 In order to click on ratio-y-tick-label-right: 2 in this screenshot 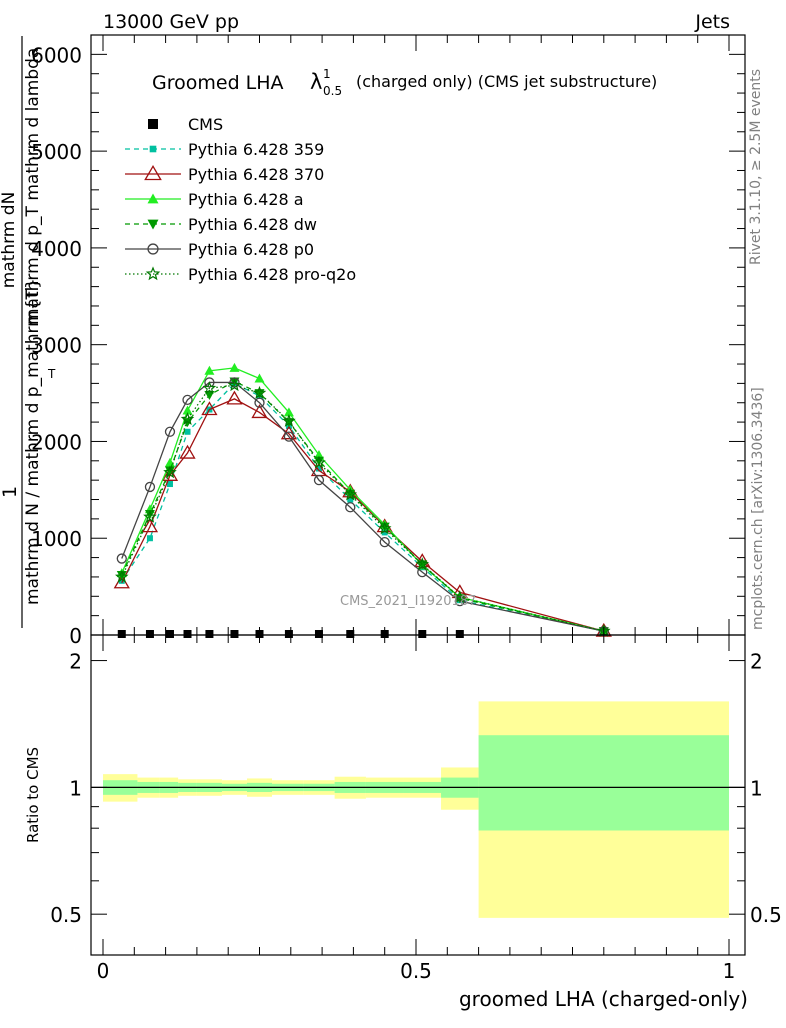, I will do `click(756, 662)`.